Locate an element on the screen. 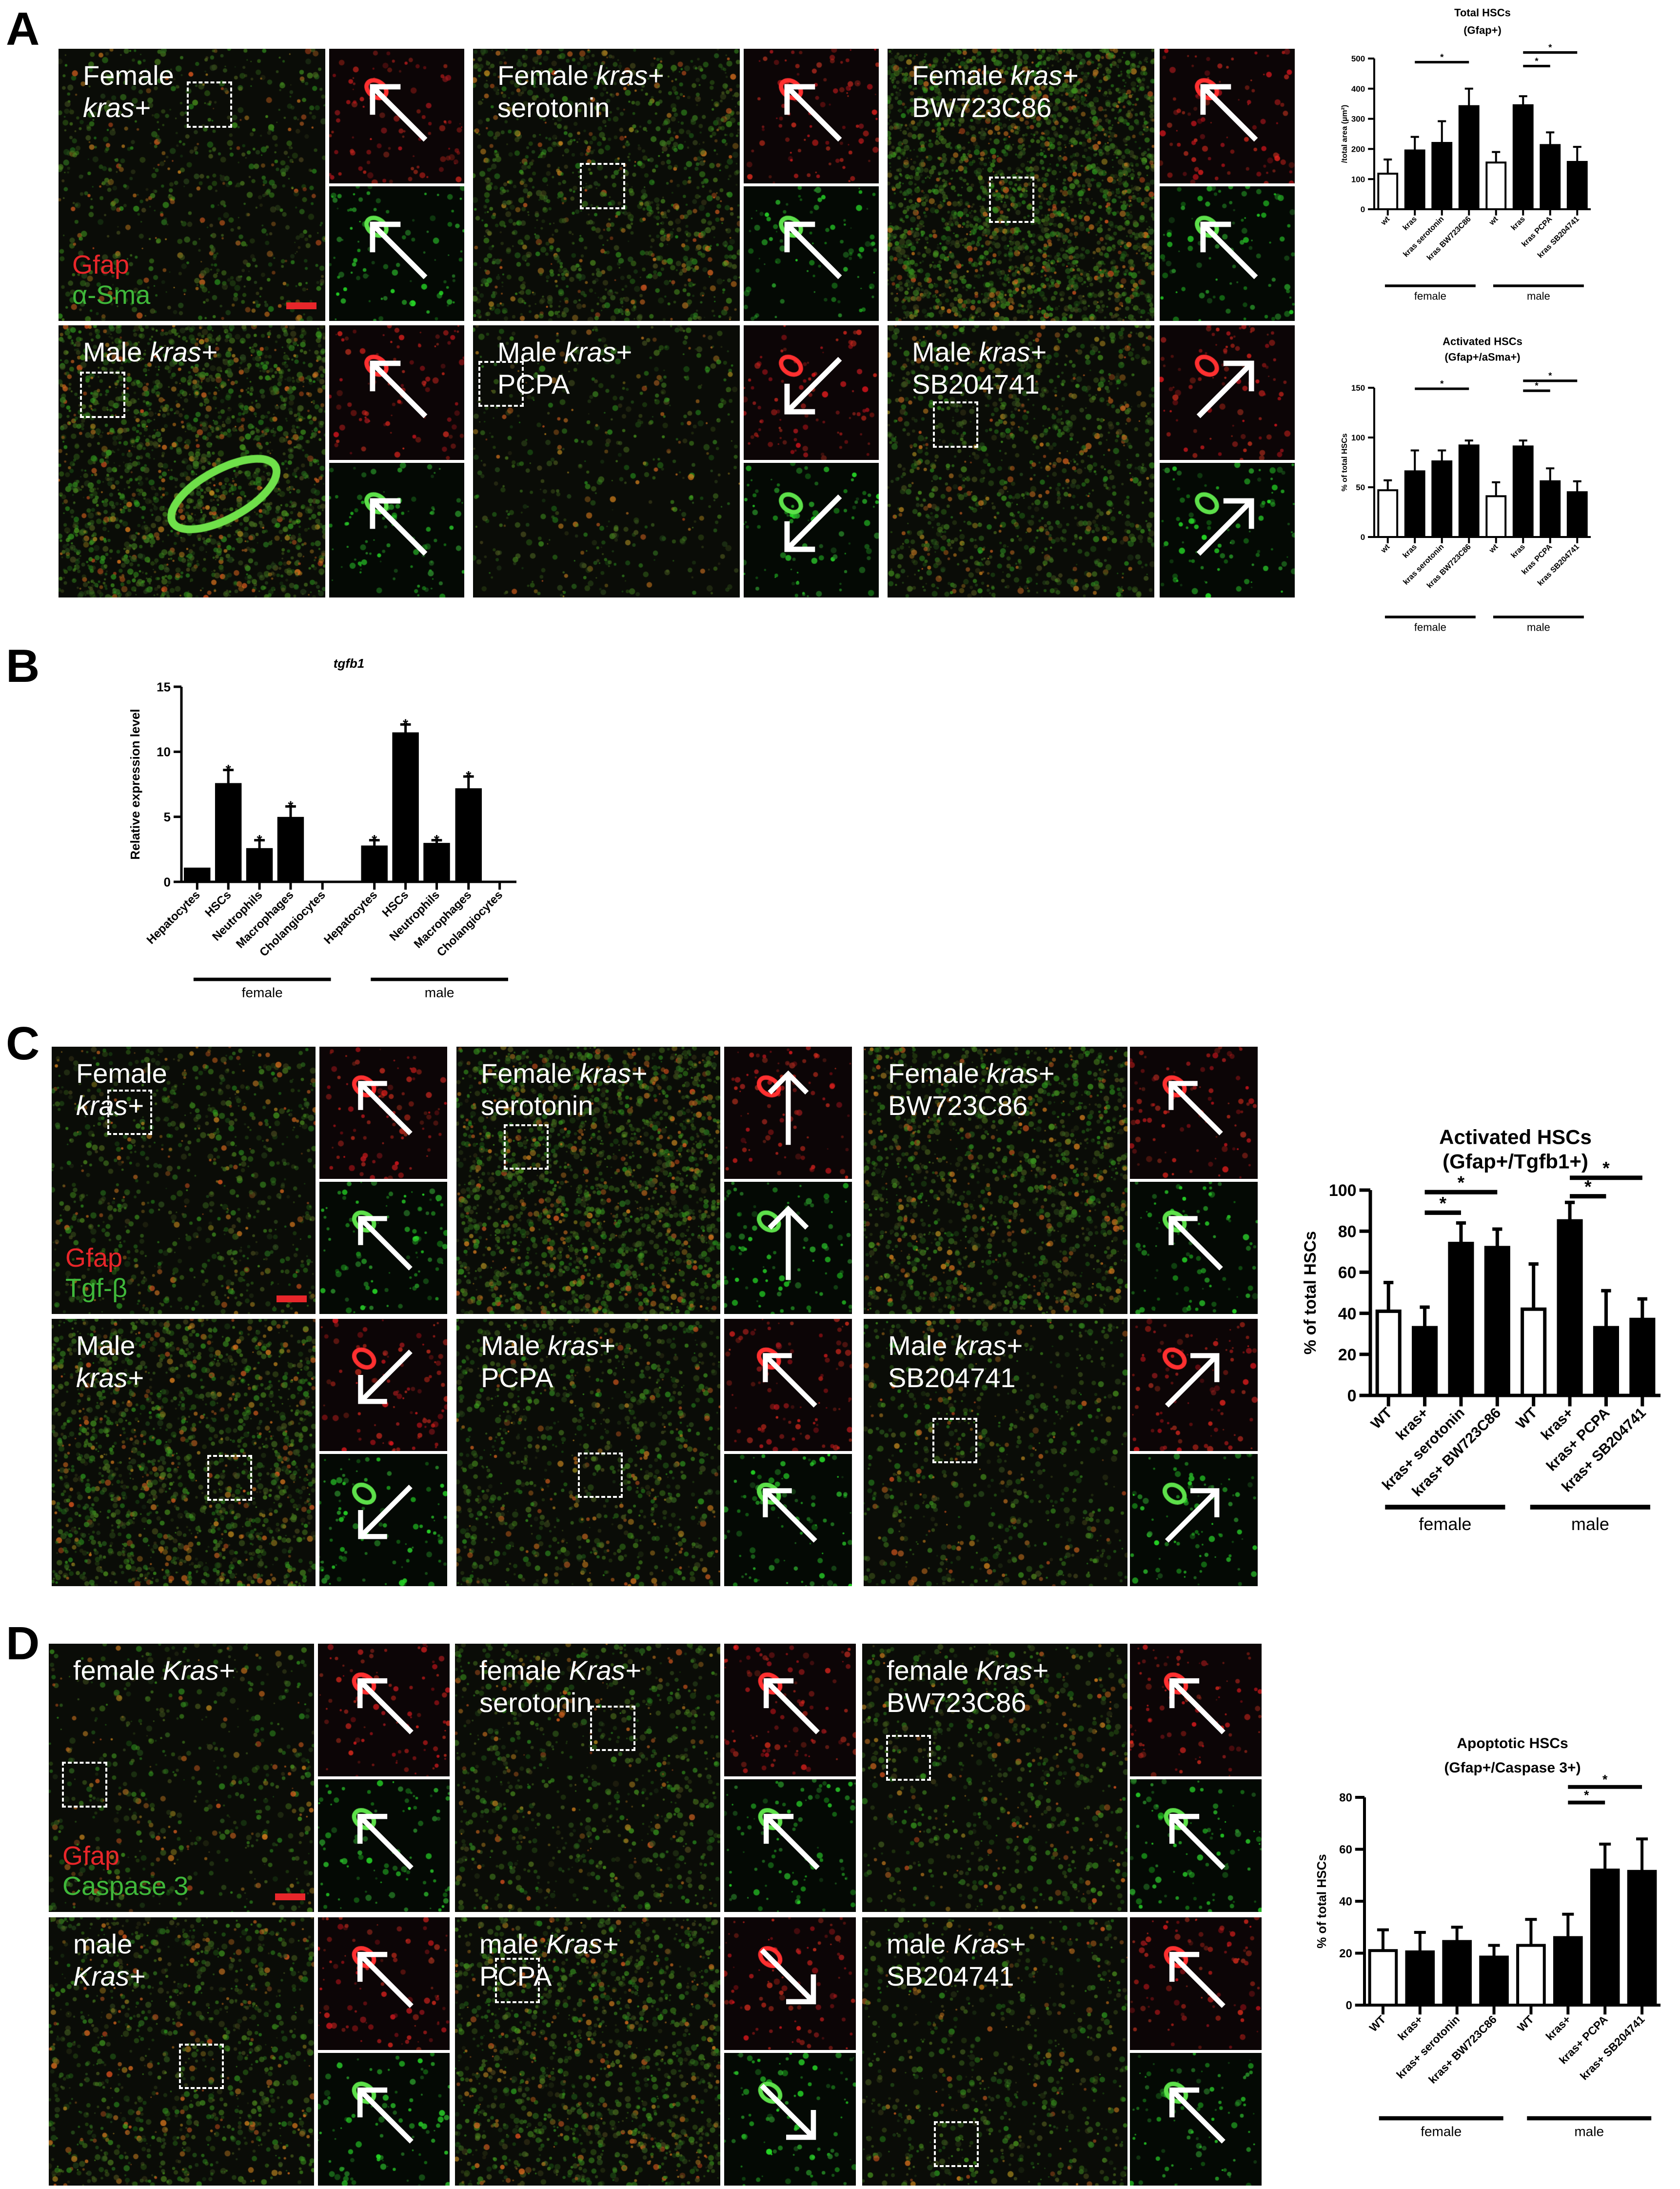  micrograph-label: Female kras+ serotonin is located at coordinates (564, 1089).